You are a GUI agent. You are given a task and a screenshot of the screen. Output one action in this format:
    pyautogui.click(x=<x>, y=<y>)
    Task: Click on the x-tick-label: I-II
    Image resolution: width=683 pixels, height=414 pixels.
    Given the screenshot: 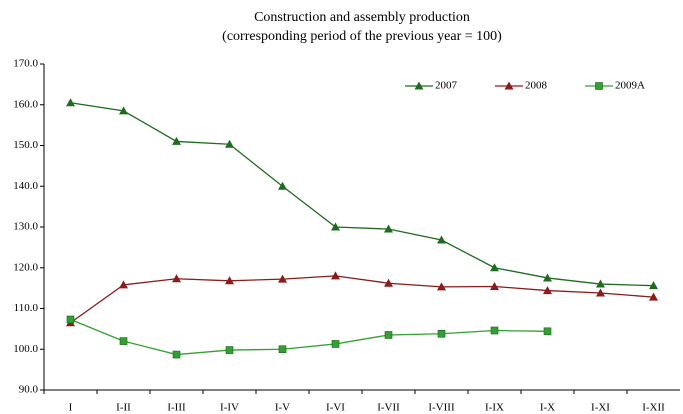 What is the action you would take?
    pyautogui.click(x=123, y=408)
    